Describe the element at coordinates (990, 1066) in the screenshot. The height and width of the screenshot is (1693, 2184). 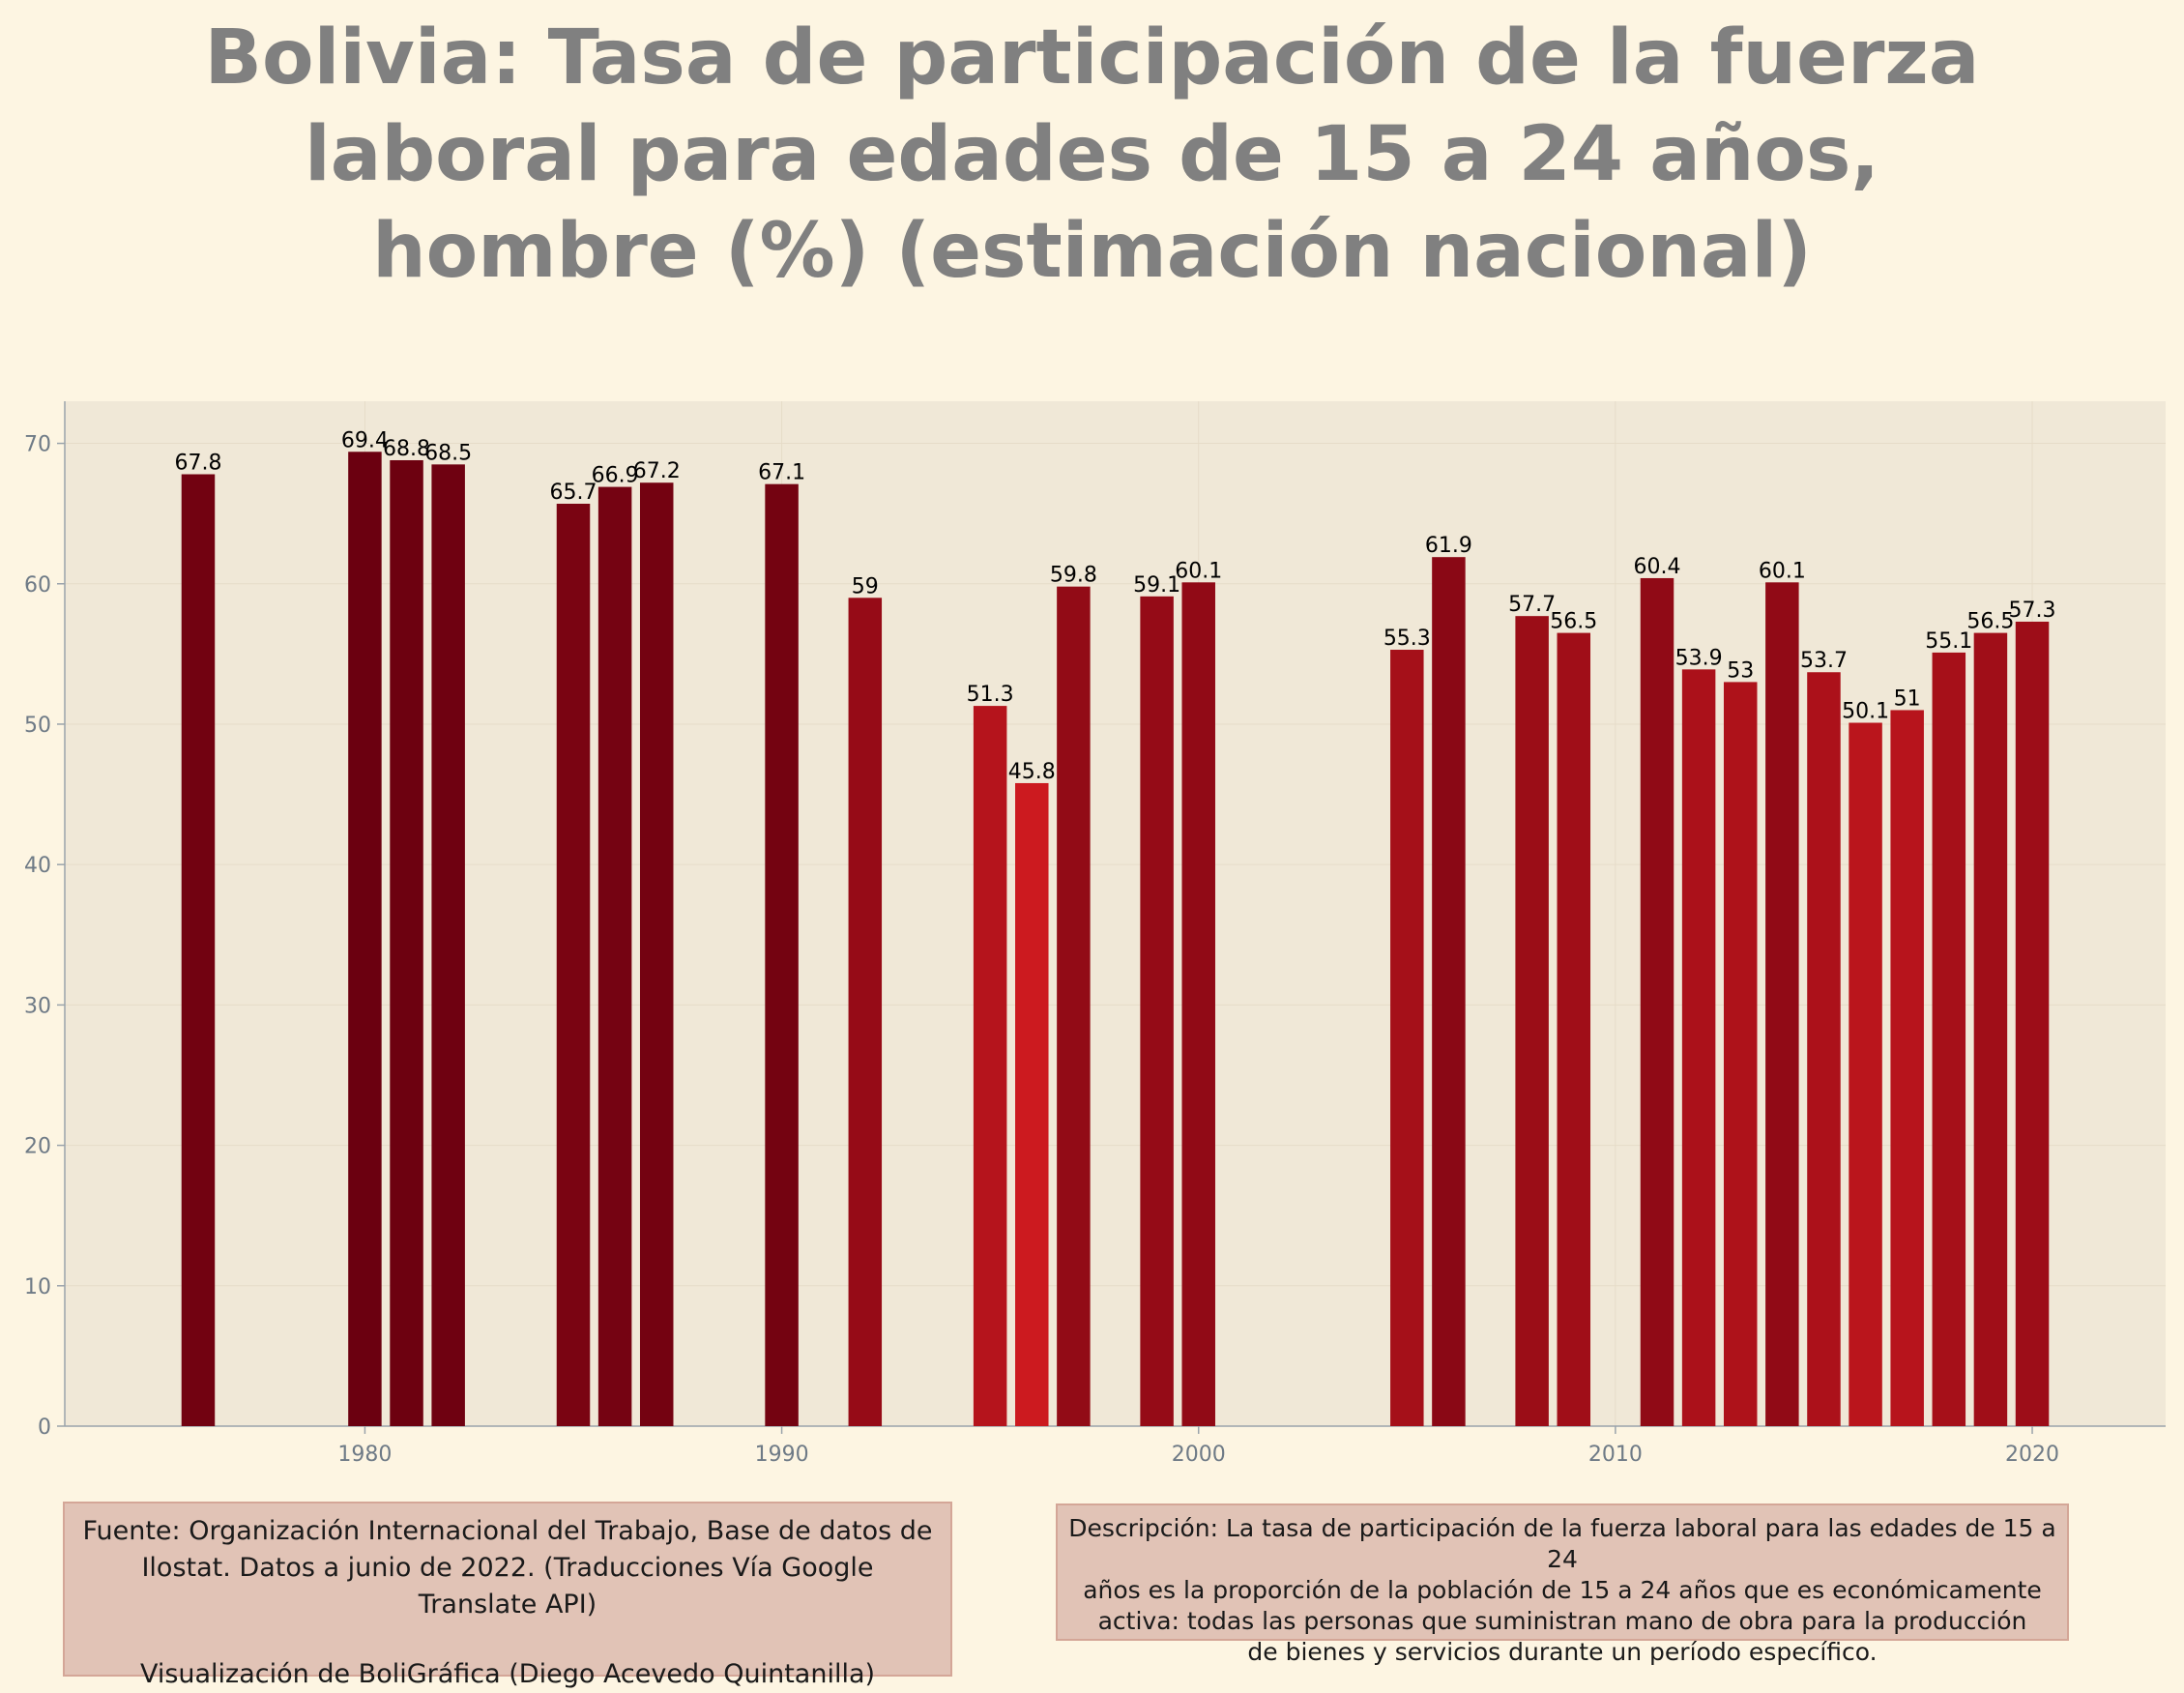
I see `bar-1995` at that location.